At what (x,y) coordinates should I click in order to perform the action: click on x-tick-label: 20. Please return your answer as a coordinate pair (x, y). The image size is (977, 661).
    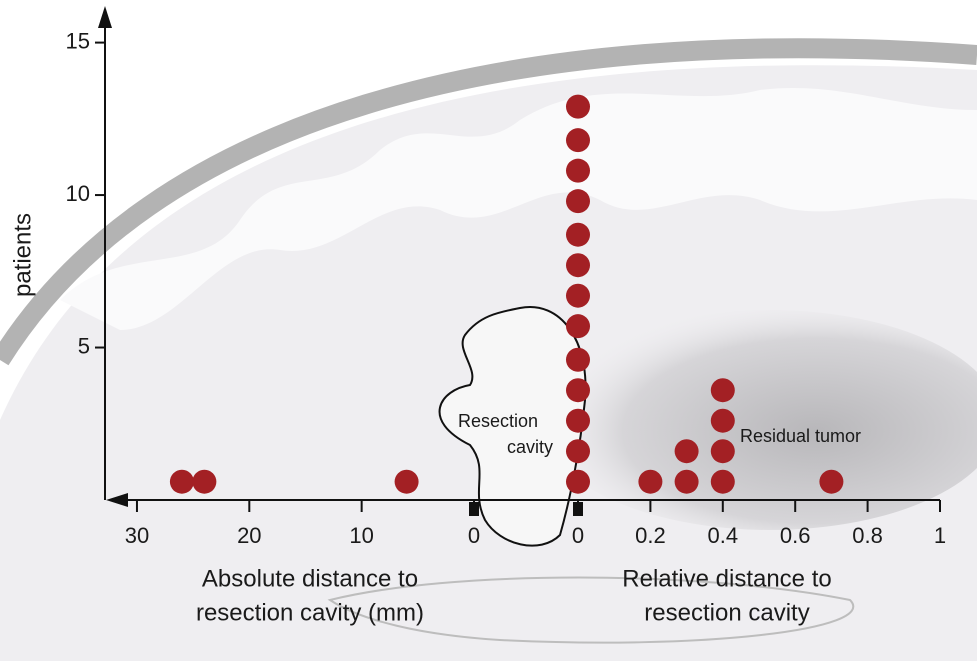
    Looking at the image, I should click on (249, 535).